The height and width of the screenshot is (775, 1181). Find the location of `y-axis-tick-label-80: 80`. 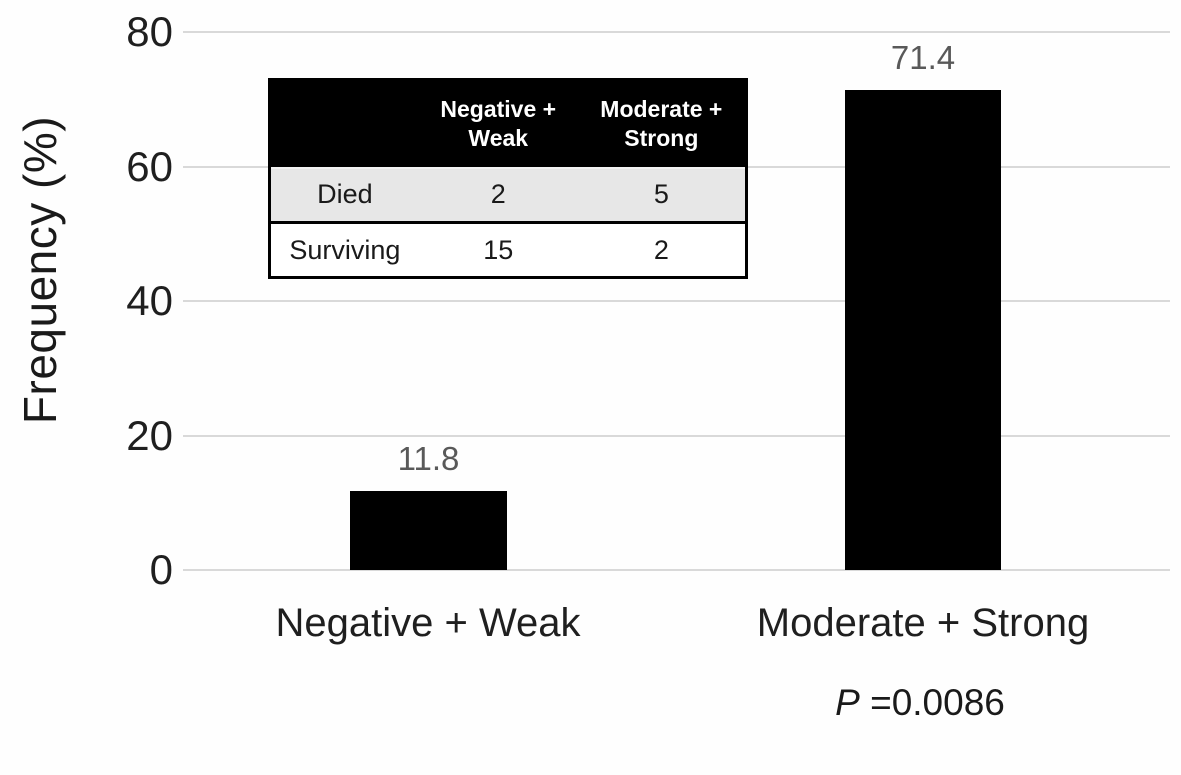

y-axis-tick-label-80: 80 is located at coordinates (149, 31).